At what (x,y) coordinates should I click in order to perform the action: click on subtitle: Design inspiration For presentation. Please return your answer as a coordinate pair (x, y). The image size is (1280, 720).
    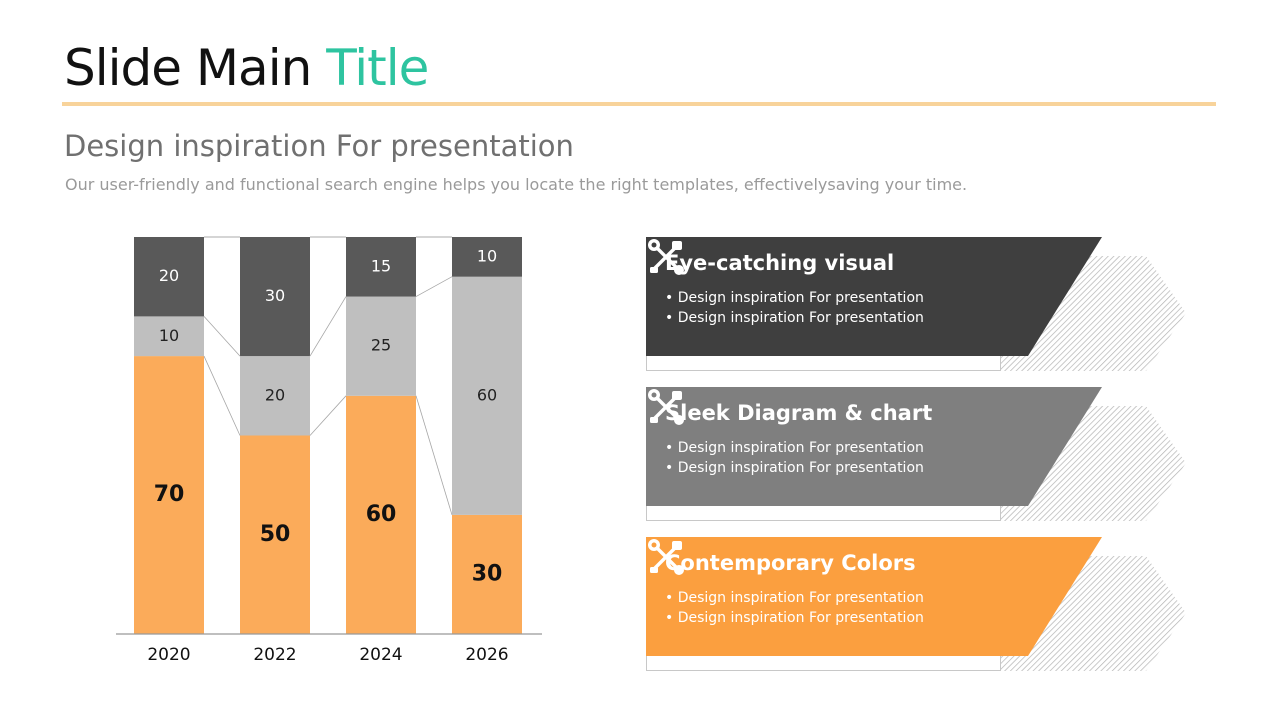
    Looking at the image, I should click on (319, 146).